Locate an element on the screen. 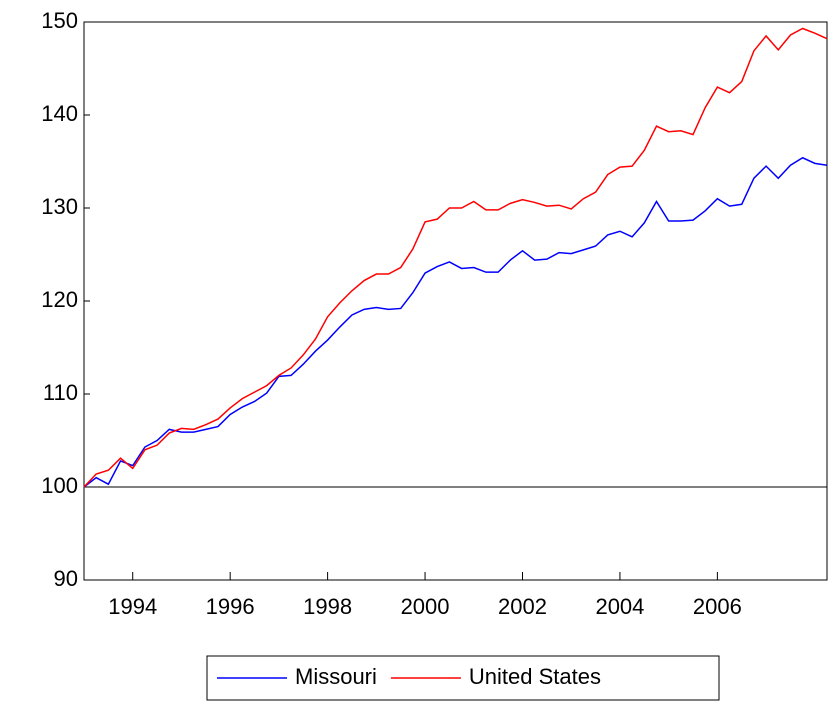 This screenshot has height=720, width=833. x-tick-label: 1996 is located at coordinates (230, 606).